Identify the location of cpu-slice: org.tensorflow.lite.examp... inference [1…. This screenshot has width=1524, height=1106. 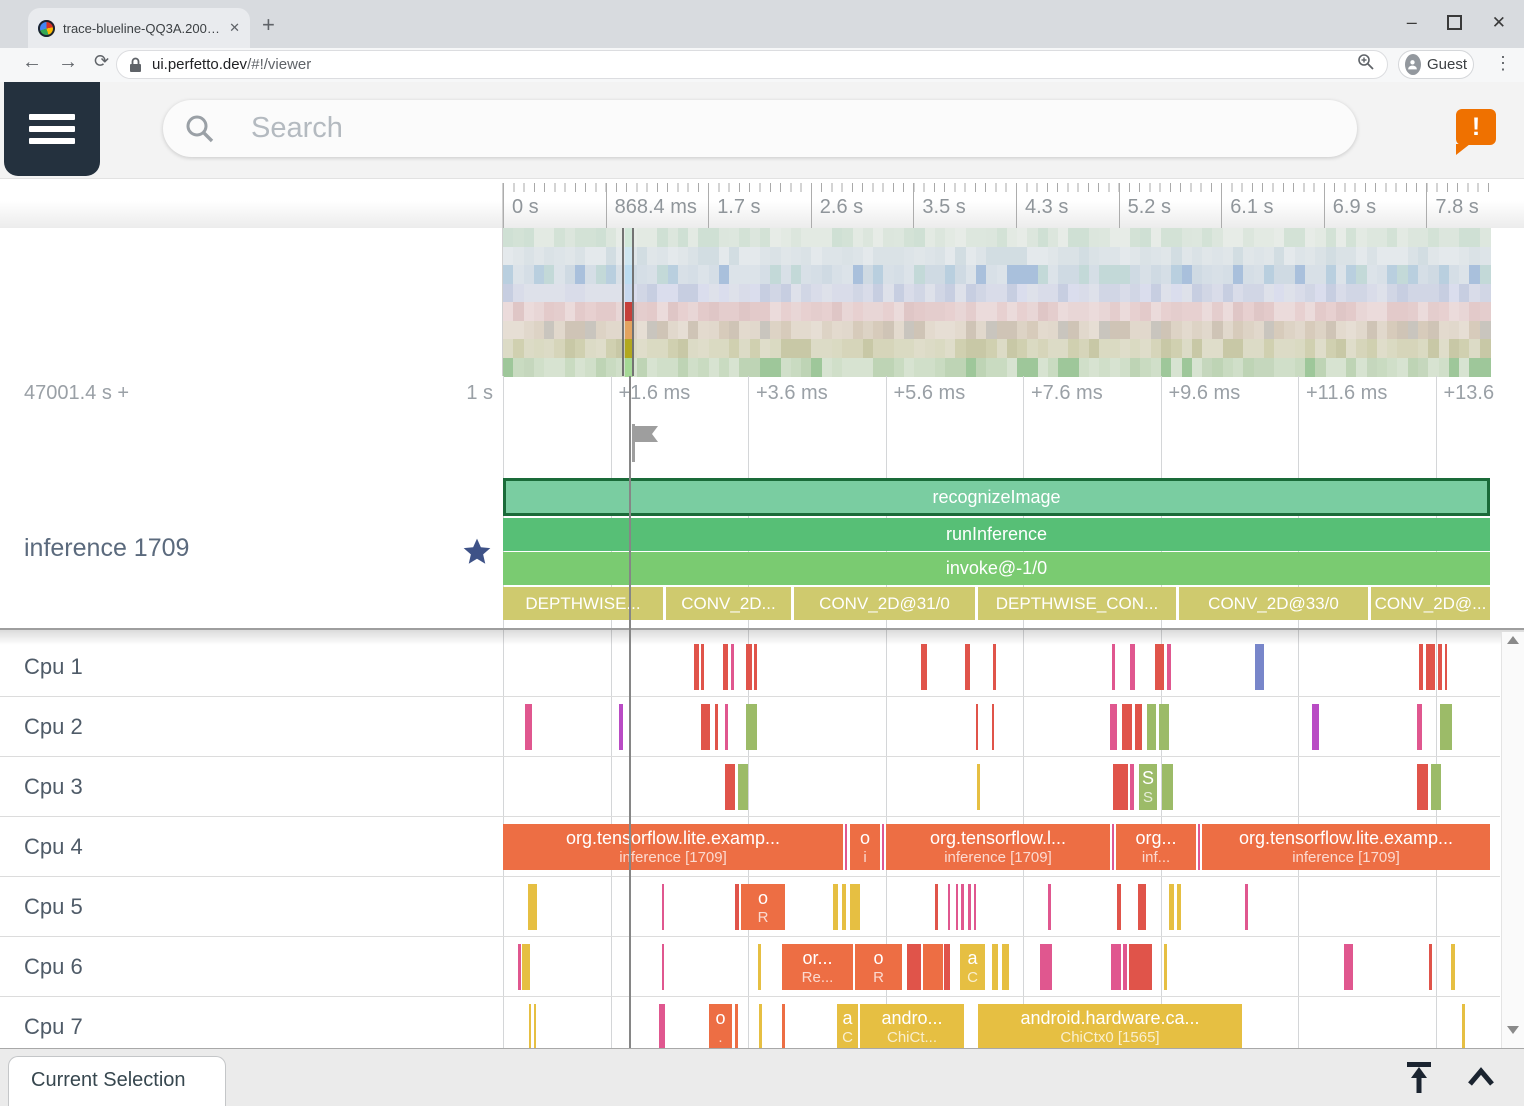
(1346, 847).